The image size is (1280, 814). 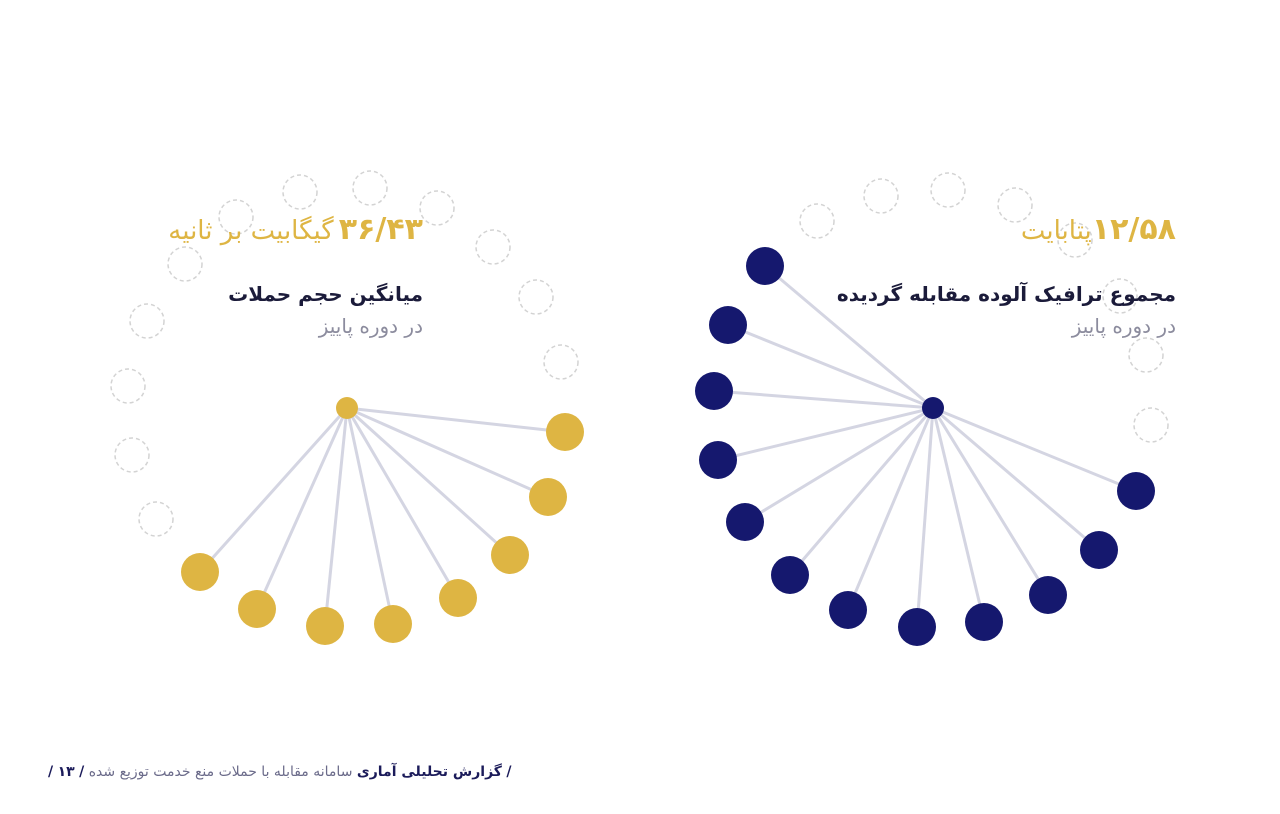 I want to click on right-stat-number: ۱۲/۵۸, so click(x=1133, y=229).